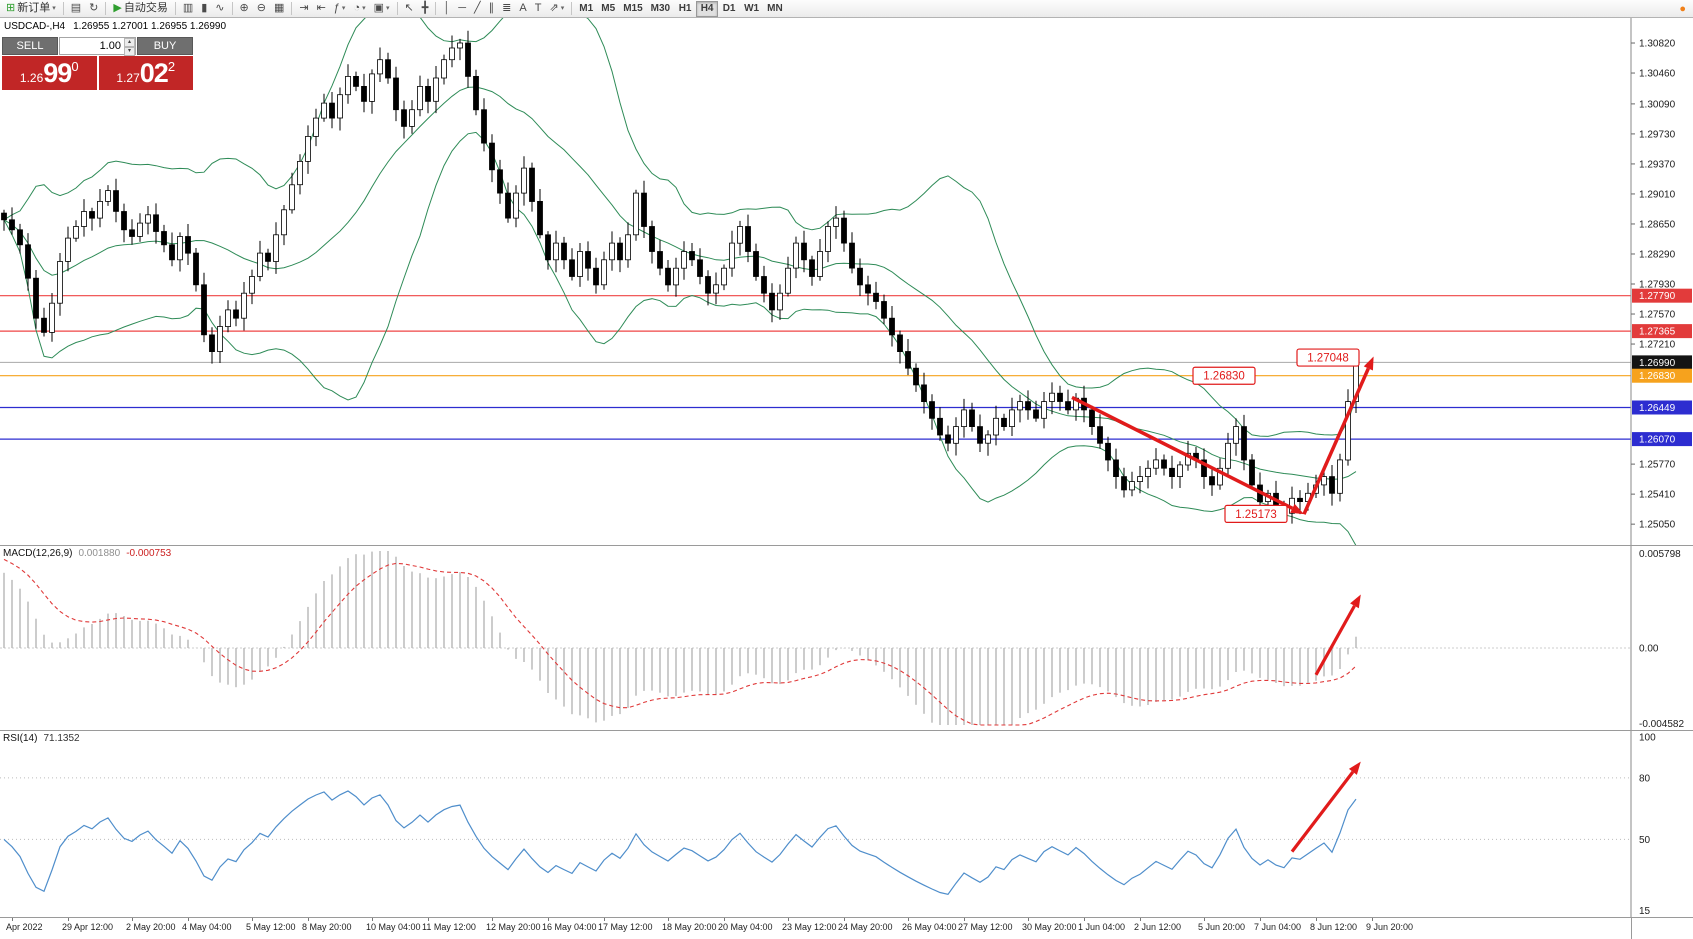 This screenshot has width=1693, height=939. I want to click on zoom-out-button: ⊖, so click(261, 9).